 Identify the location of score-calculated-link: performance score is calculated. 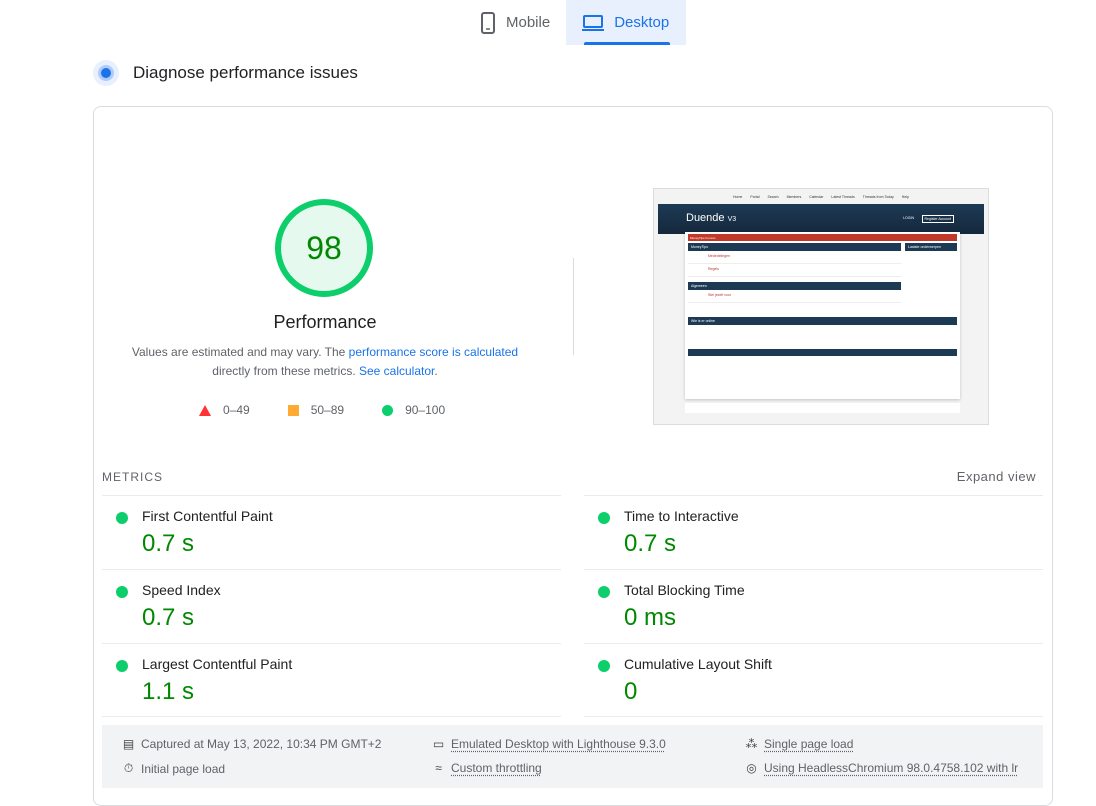
(433, 352).